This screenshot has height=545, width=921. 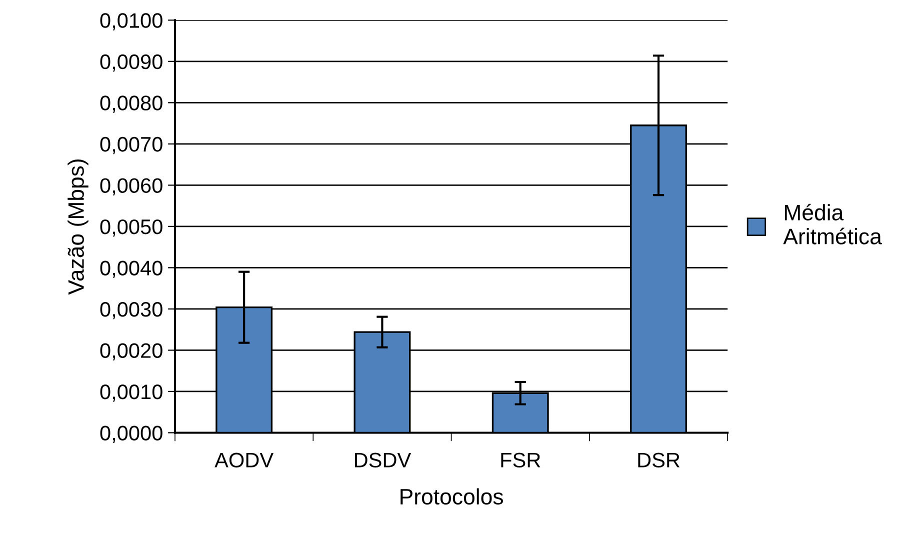 I want to click on y-tick-label: 0,0000, so click(x=131, y=434).